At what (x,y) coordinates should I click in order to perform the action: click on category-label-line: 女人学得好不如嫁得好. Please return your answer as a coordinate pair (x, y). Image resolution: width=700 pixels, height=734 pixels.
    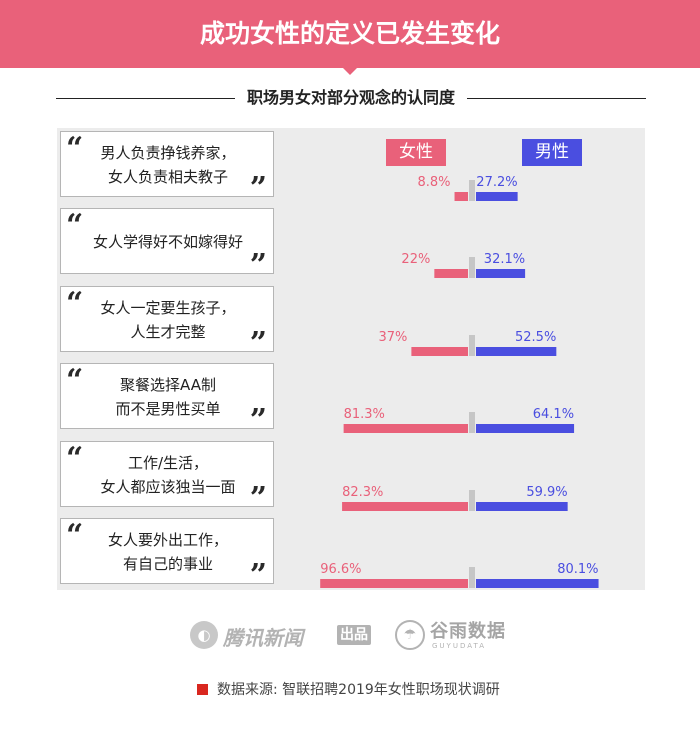
    Looking at the image, I should click on (167, 242).